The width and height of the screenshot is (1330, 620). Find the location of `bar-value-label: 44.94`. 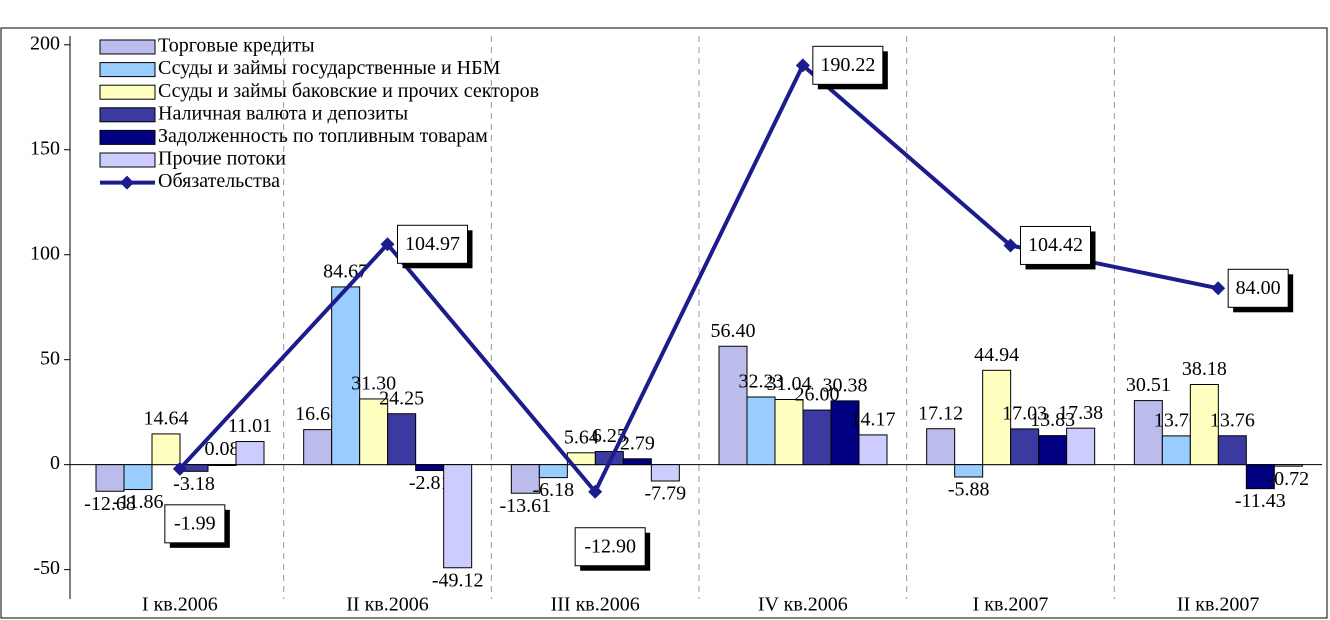

bar-value-label: 44.94 is located at coordinates (996, 355).